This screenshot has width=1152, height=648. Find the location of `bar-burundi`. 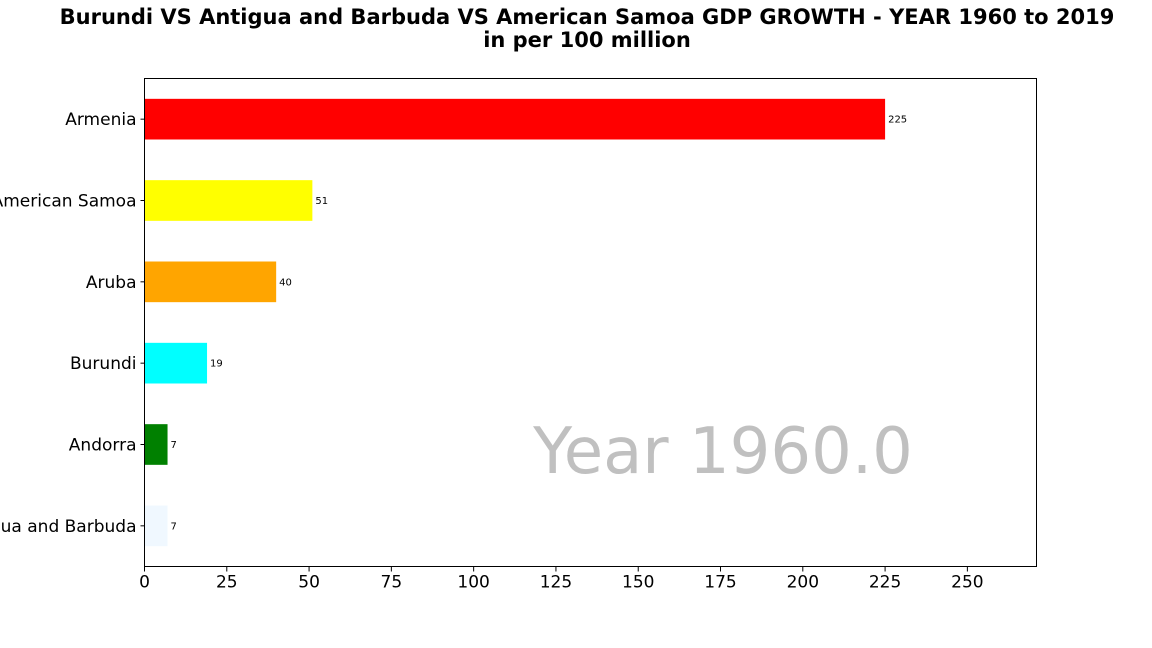

bar-burundi is located at coordinates (176, 363).